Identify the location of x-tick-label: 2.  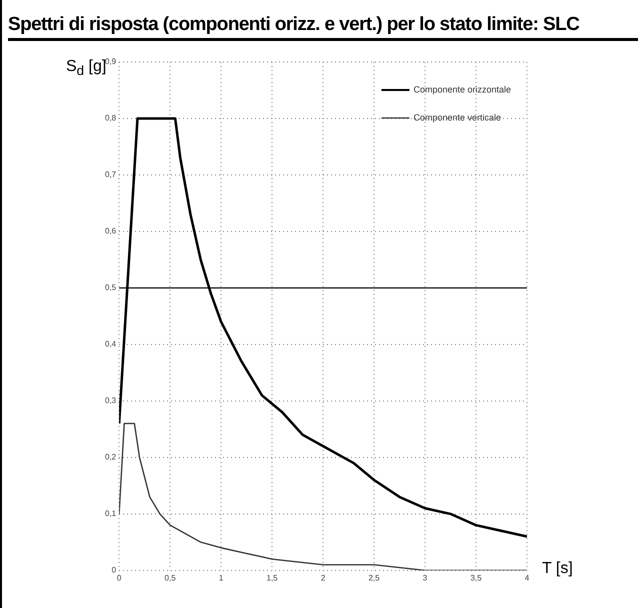
(323, 577).